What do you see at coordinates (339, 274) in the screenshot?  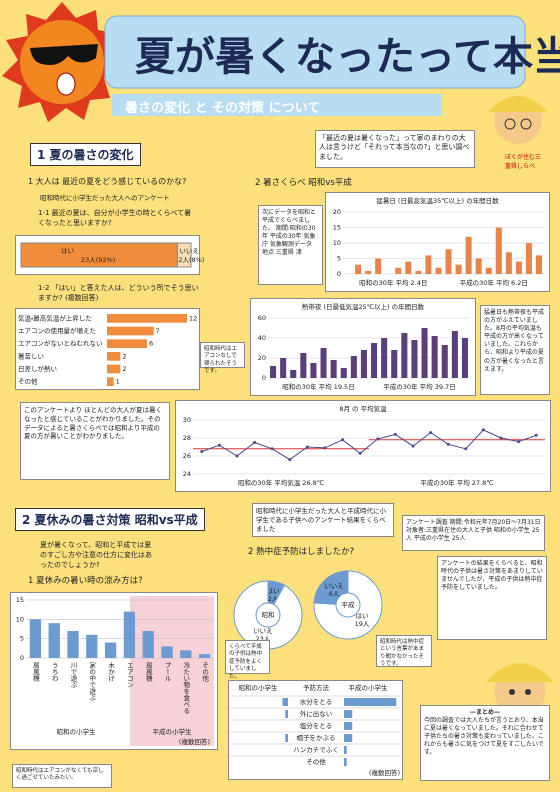 I see `y-tick-label: 0` at bounding box center [339, 274].